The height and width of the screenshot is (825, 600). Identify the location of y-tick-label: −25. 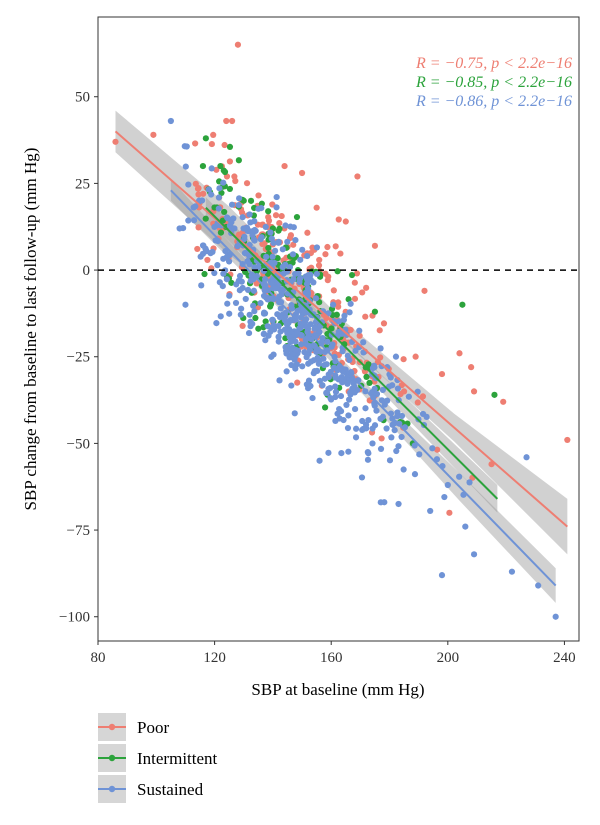
(78, 358).